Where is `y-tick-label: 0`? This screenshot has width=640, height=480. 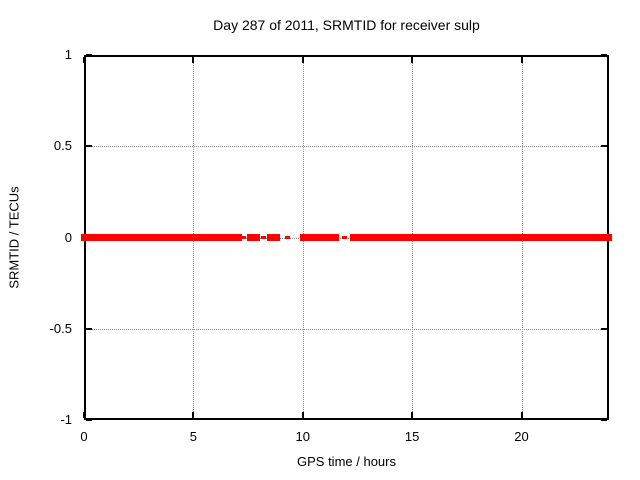
y-tick-label: 0 is located at coordinates (68, 237).